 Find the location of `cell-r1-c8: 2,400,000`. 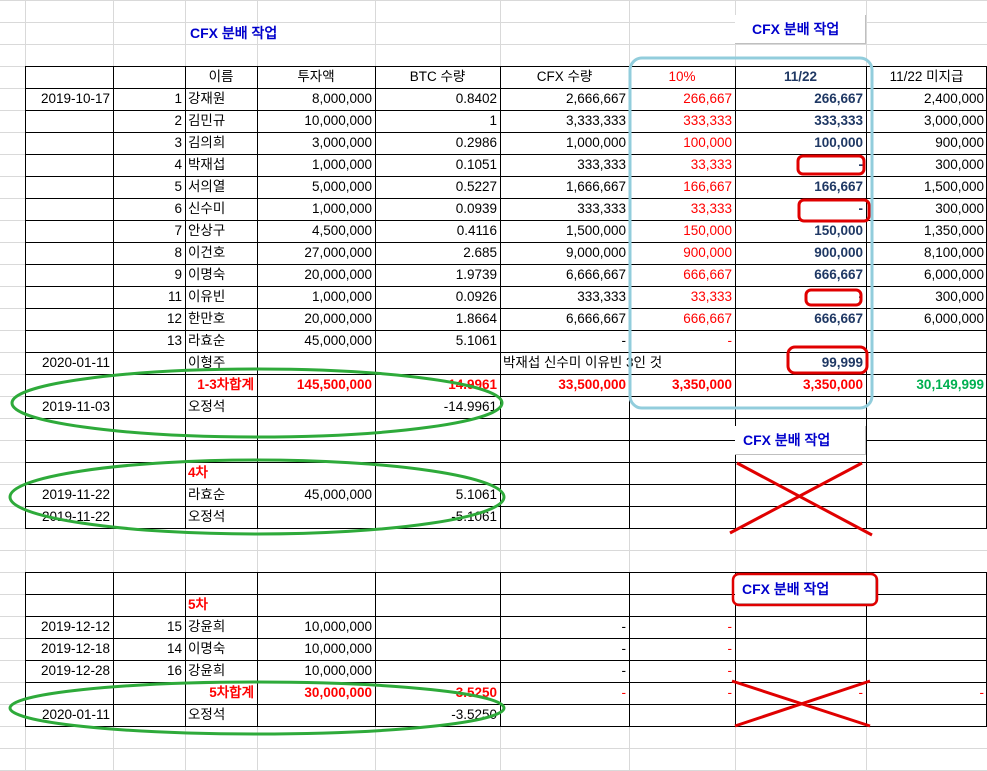

cell-r1-c8: 2,400,000 is located at coordinates (953, 98).